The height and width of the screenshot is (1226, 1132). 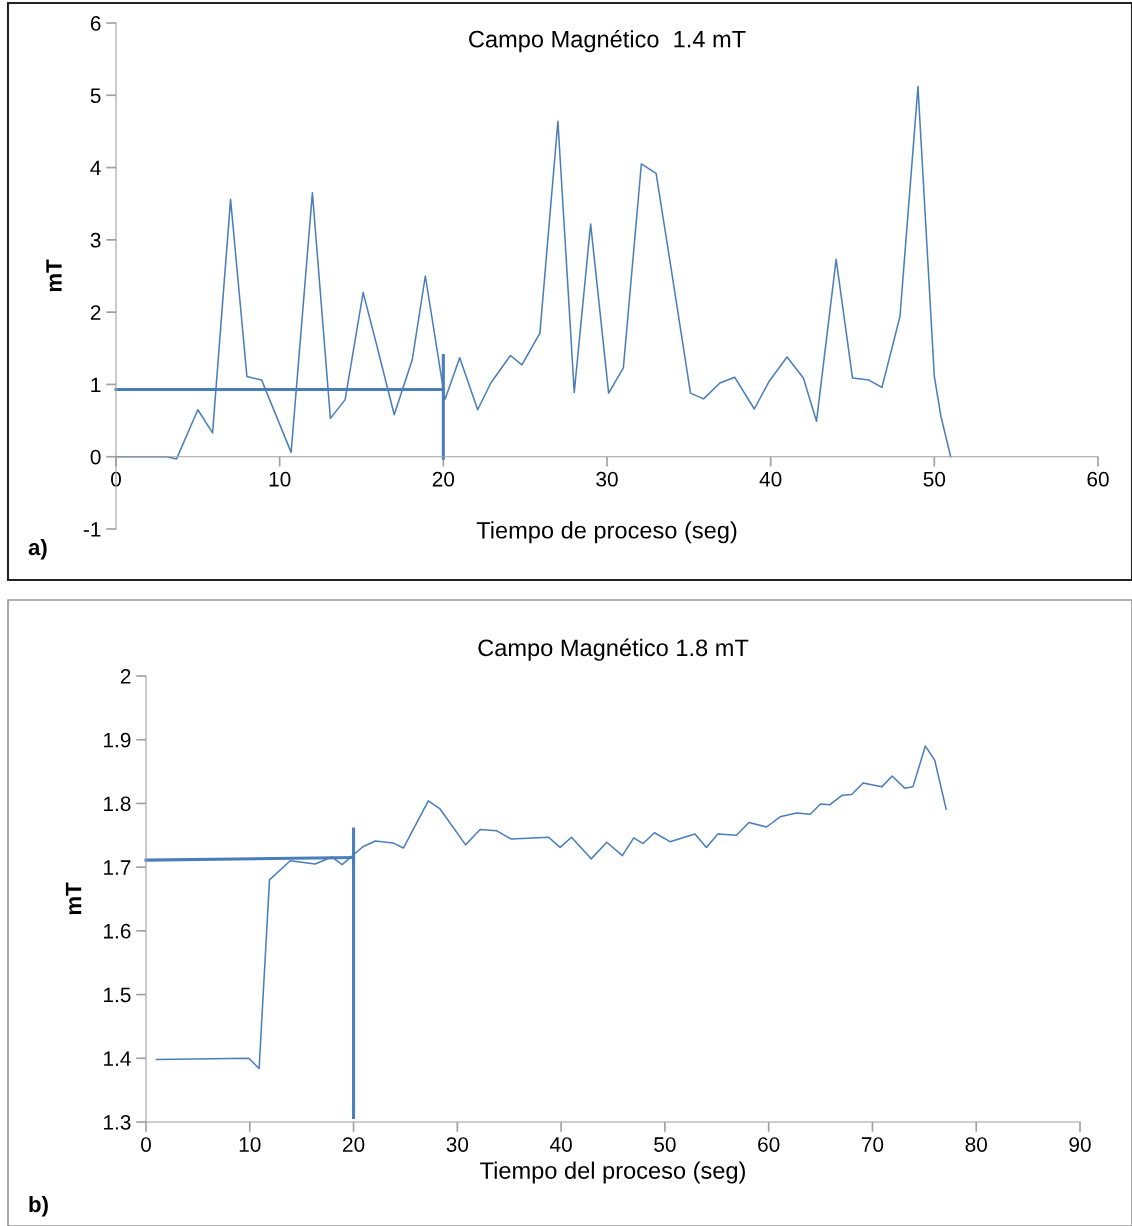 What do you see at coordinates (95, 96) in the screenshot?
I see `y-tick-label: 5` at bounding box center [95, 96].